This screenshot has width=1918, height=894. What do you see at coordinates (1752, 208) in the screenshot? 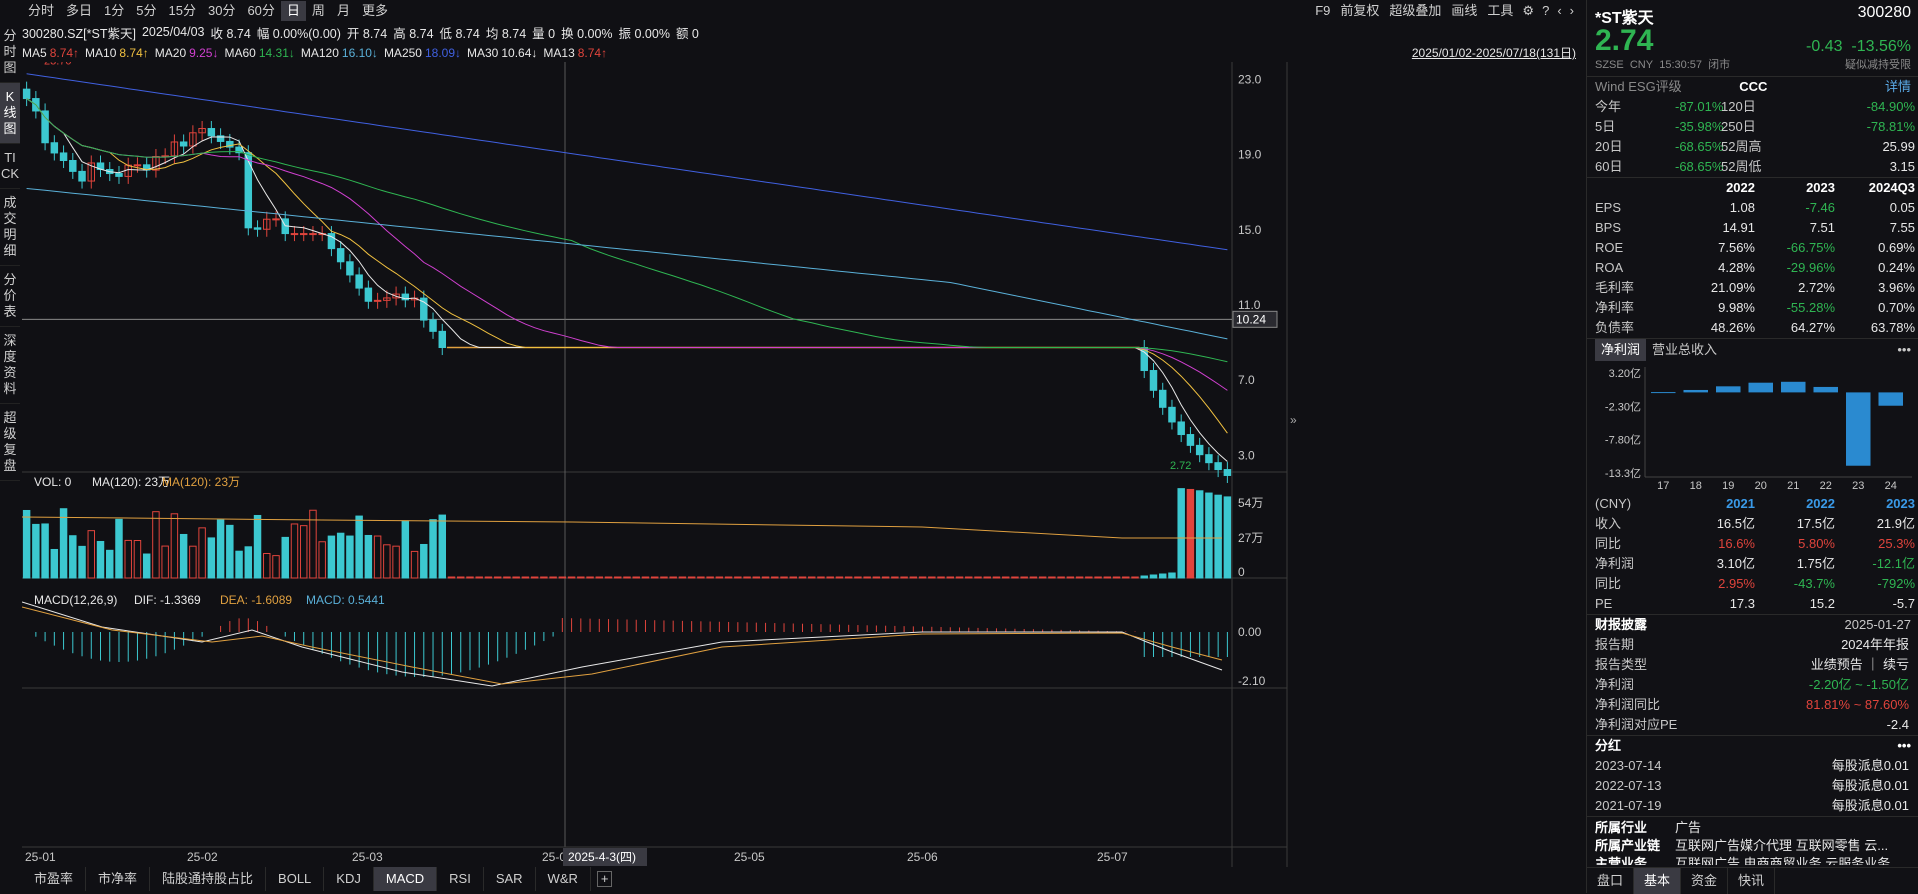
I see `table-row: EPS 1.08 -7.46 0.05` at bounding box center [1752, 208].